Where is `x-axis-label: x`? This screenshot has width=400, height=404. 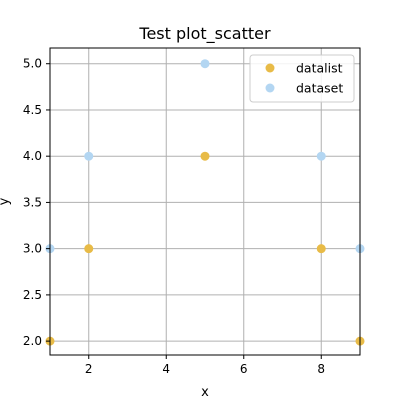
x-axis-label: x is located at coordinates (205, 392).